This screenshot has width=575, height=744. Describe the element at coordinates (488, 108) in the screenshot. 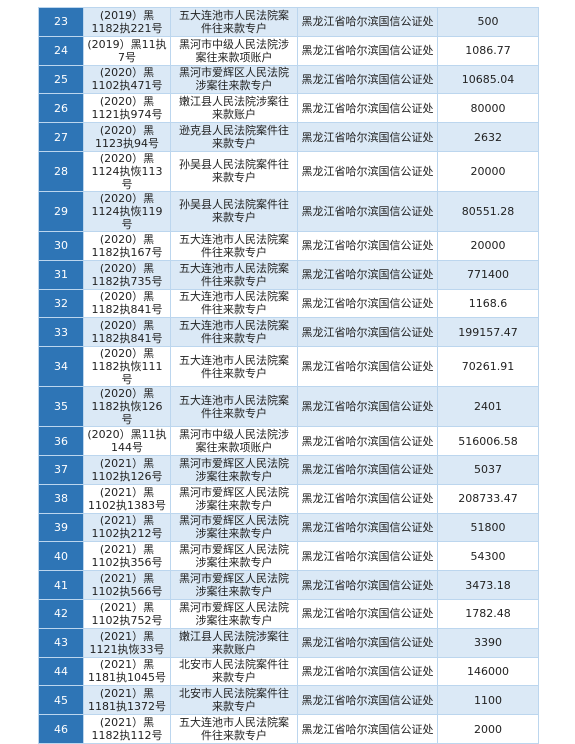

I see `amount: 80000` at that location.